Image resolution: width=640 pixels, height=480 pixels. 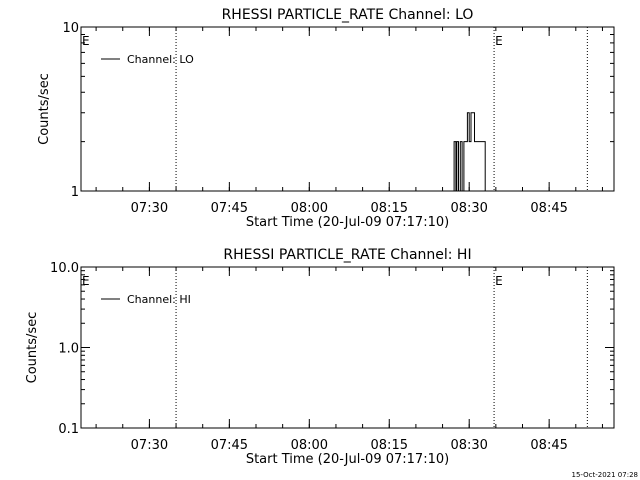 What do you see at coordinates (68, 429) in the screenshot?
I see `y-tick-label: 0.1` at bounding box center [68, 429].